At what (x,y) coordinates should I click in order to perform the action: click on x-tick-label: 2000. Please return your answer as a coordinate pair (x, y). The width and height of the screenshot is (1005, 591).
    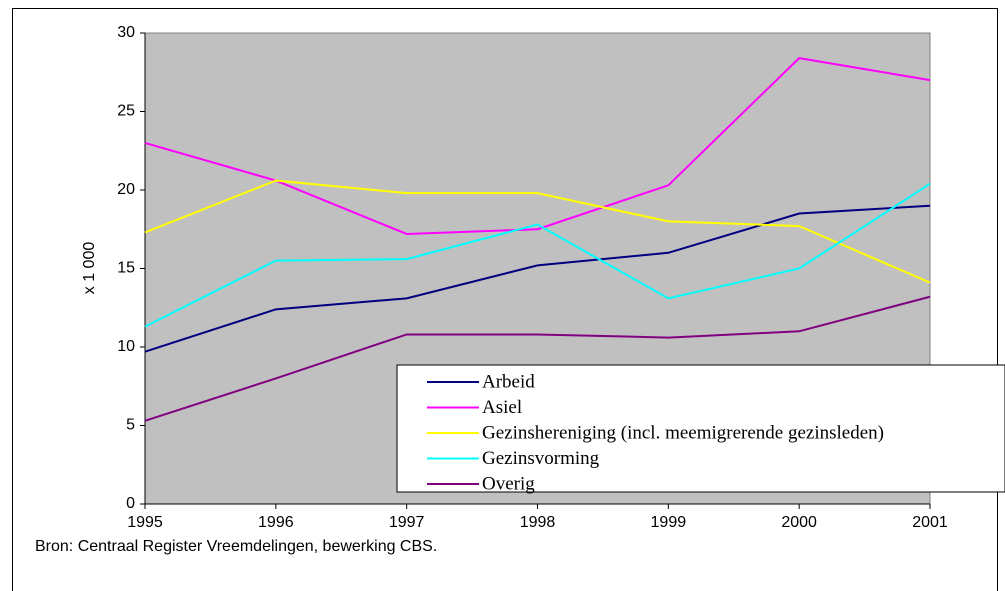
    Looking at the image, I should click on (799, 522).